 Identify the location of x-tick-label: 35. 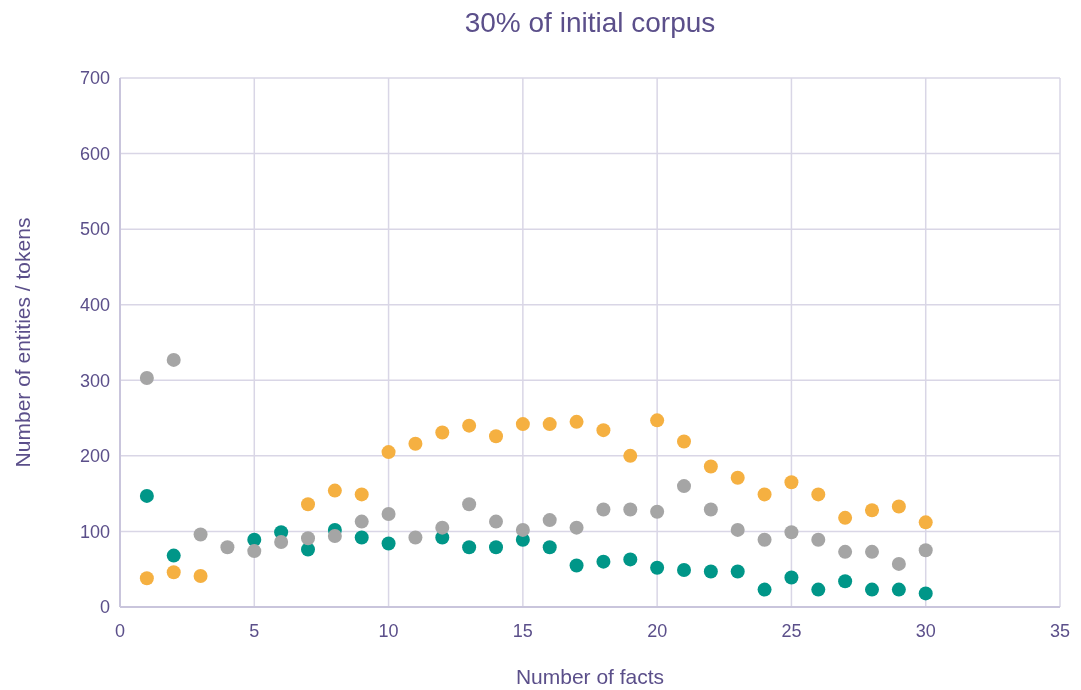
(1060, 631).